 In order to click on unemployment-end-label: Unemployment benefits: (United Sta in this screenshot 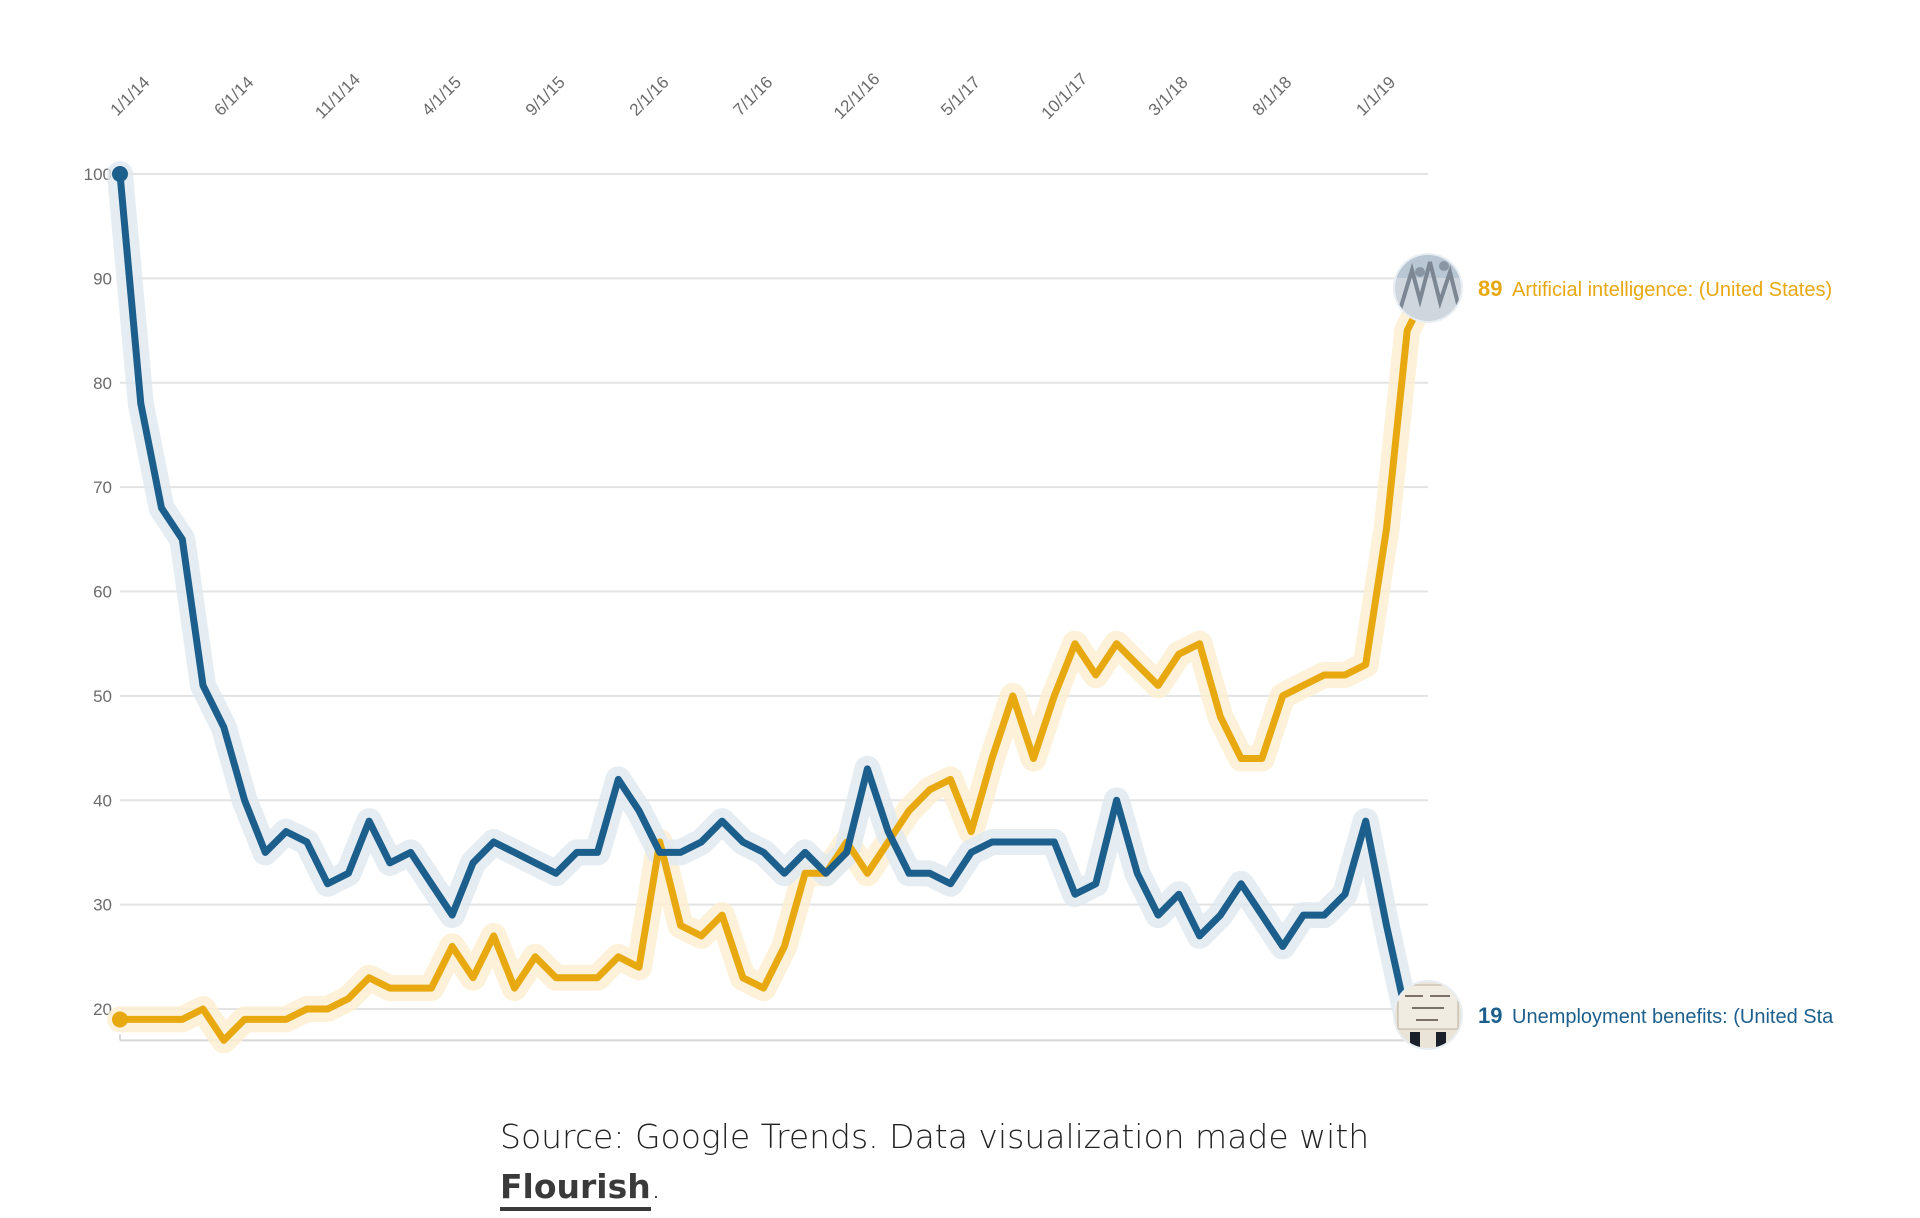, I will do `click(1673, 1017)`.